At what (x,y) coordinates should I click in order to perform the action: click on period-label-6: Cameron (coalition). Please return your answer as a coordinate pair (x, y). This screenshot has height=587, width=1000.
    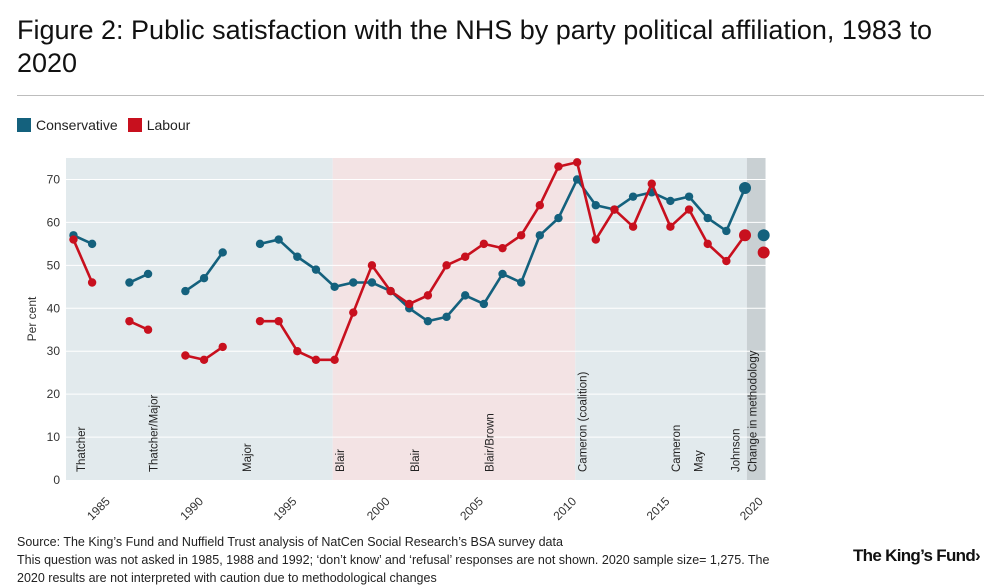
    Looking at the image, I should click on (584, 421).